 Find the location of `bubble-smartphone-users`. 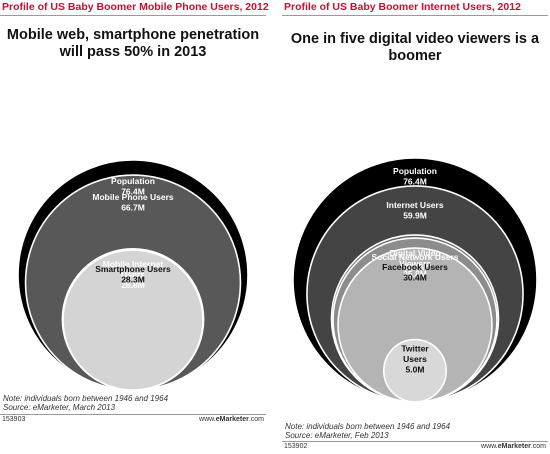

bubble-smartphone-users is located at coordinates (133, 320).